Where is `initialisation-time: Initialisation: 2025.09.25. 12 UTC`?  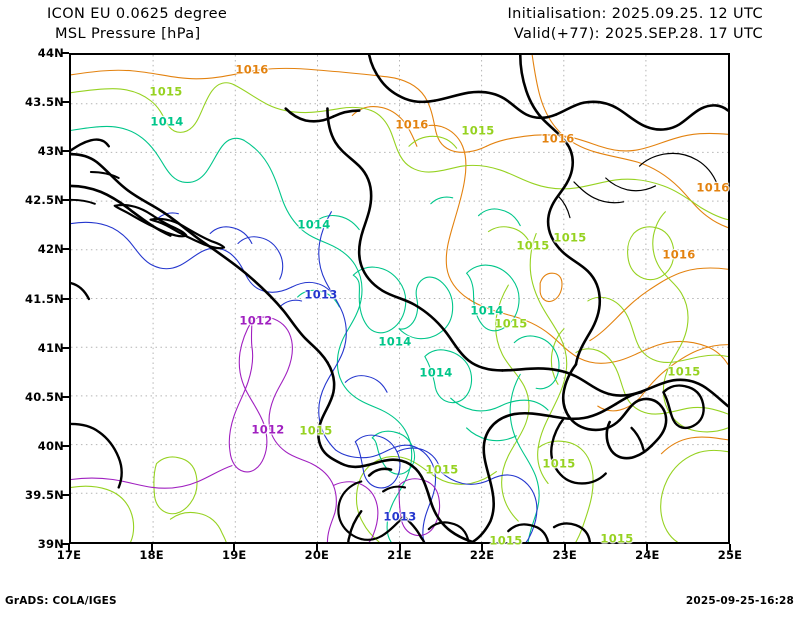
initialisation-time: Initialisation: 2025.09.25. 12 UTC is located at coordinates (635, 14).